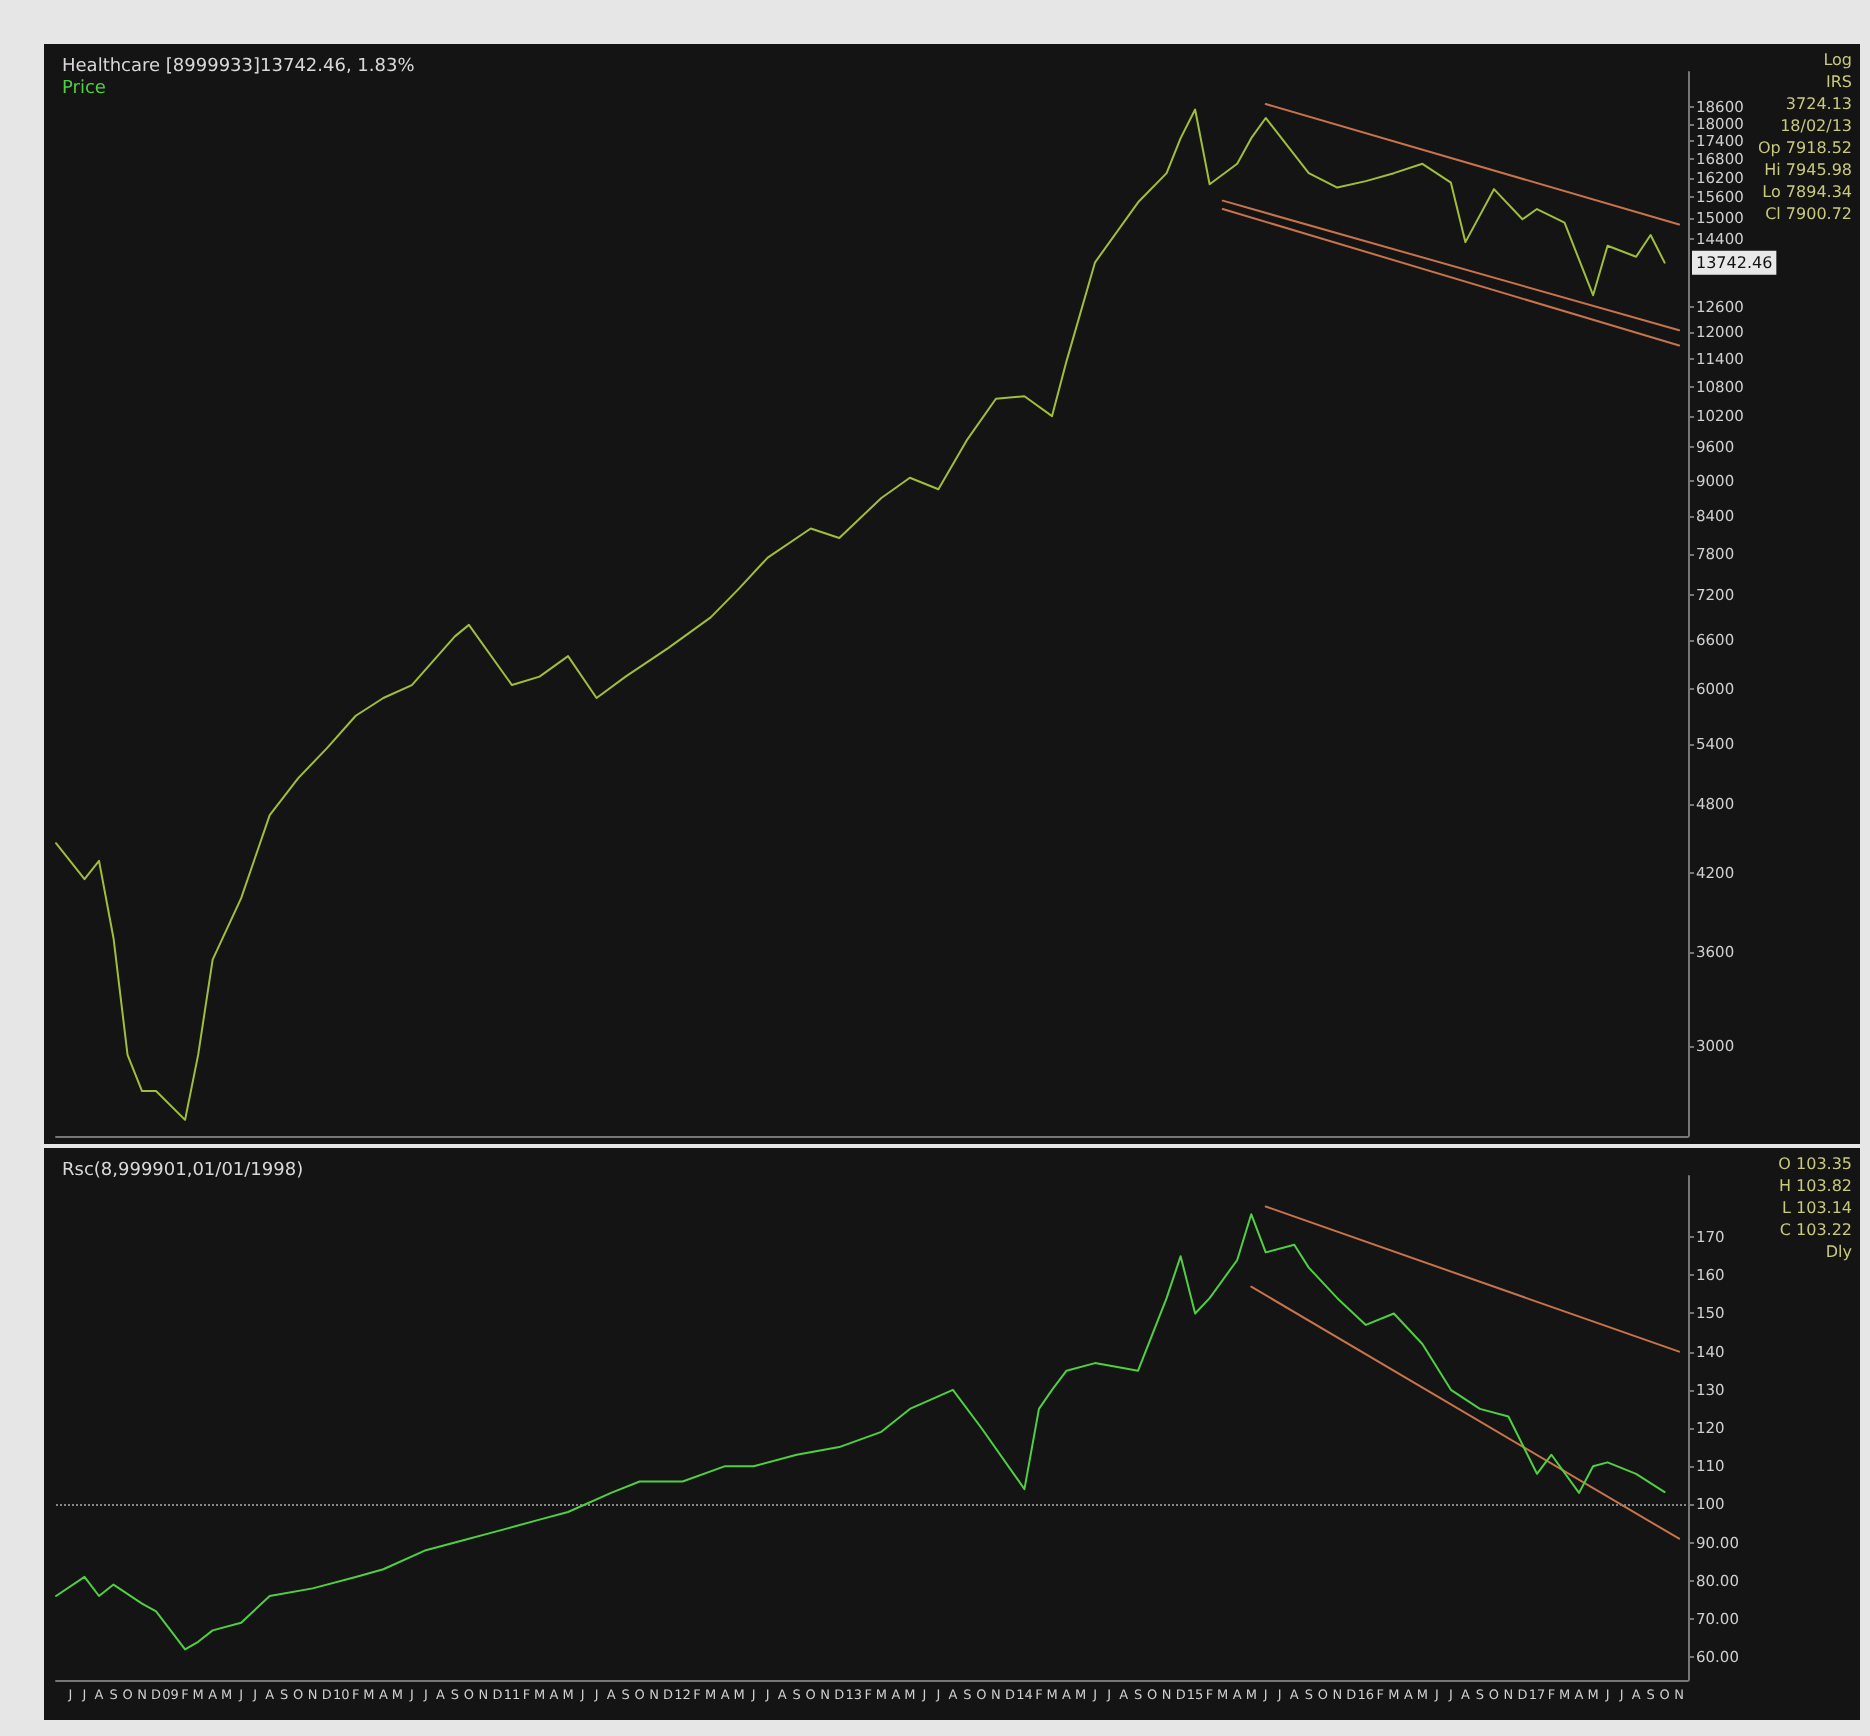 The height and width of the screenshot is (1736, 1870). What do you see at coordinates (84, 89) in the screenshot?
I see `chart-subtitle: Price` at bounding box center [84, 89].